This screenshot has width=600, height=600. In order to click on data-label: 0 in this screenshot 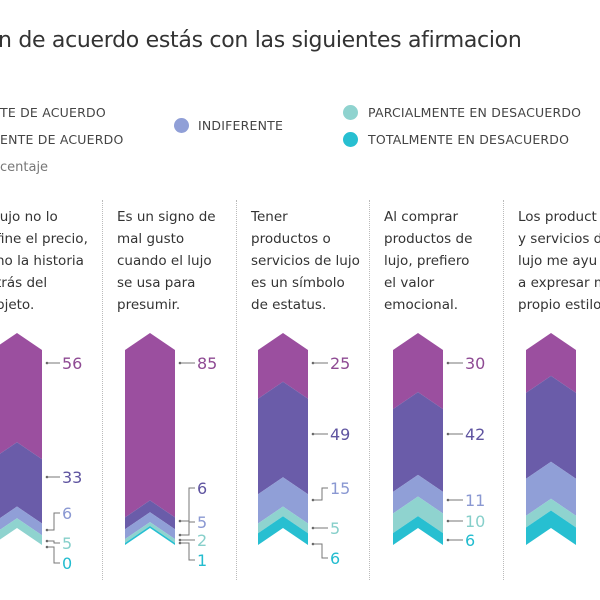, I will do `click(67, 563)`.